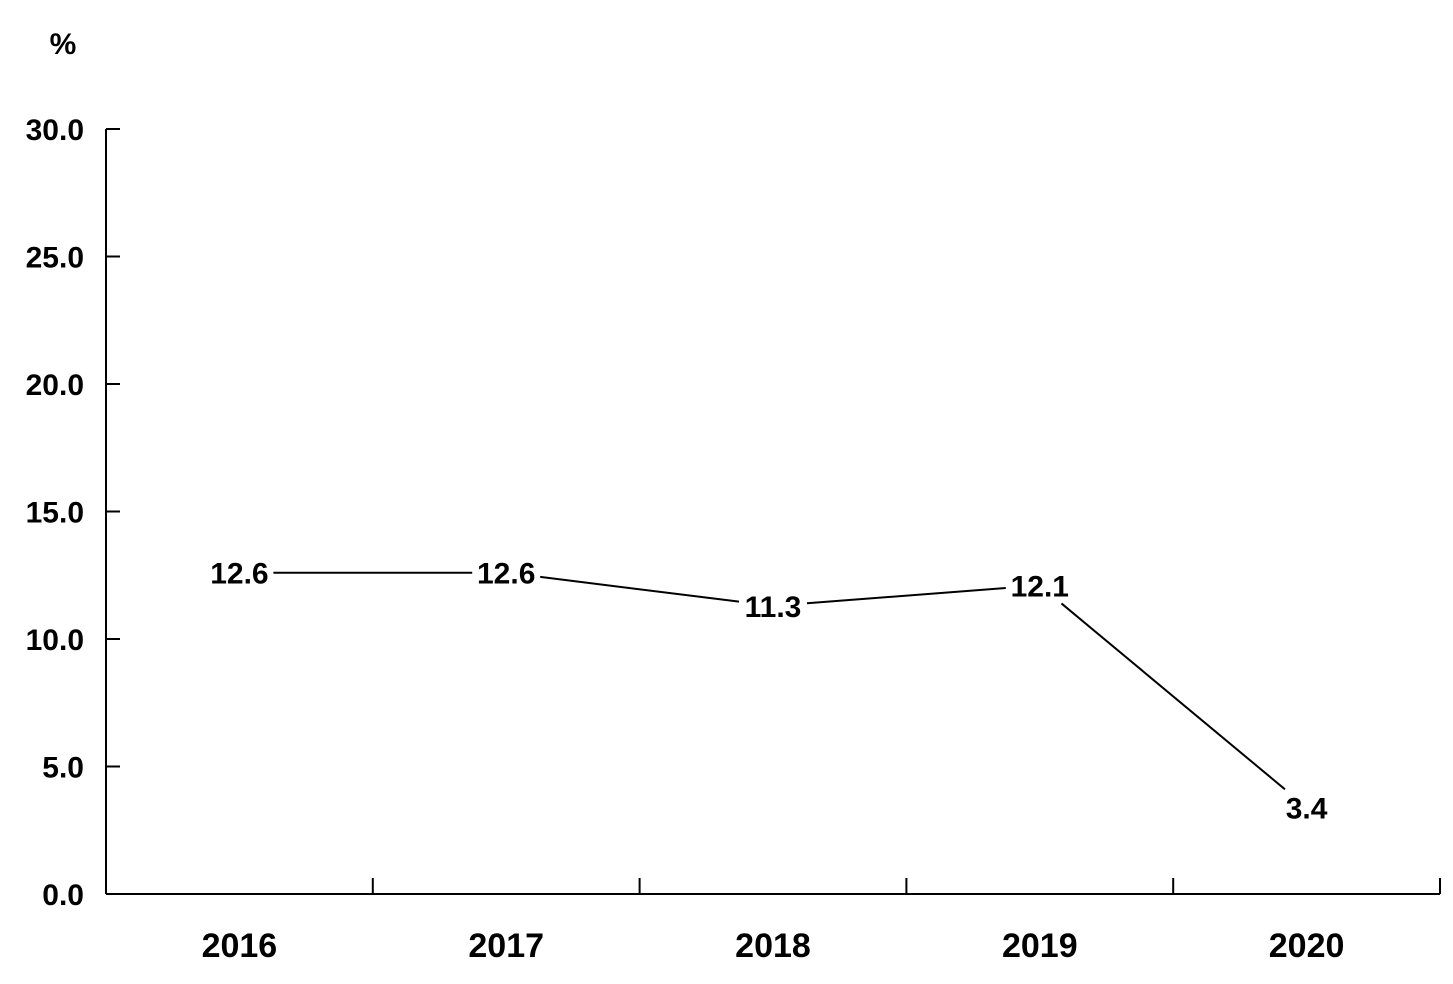 Image resolution: width=1453 pixels, height=984 pixels. What do you see at coordinates (63, 44) in the screenshot?
I see `y-unit-label: %` at bounding box center [63, 44].